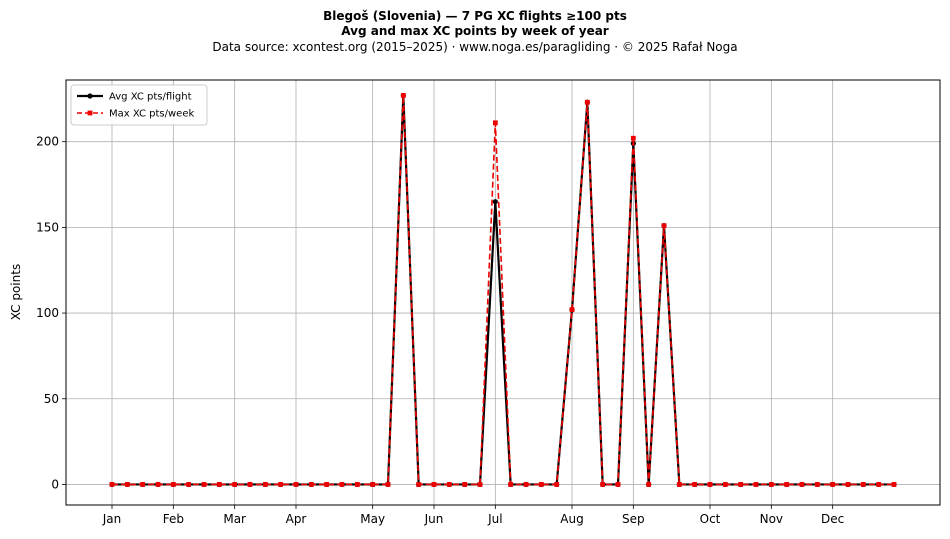 The height and width of the screenshot is (539, 950). I want to click on y-tick-label: 50, so click(51, 399).